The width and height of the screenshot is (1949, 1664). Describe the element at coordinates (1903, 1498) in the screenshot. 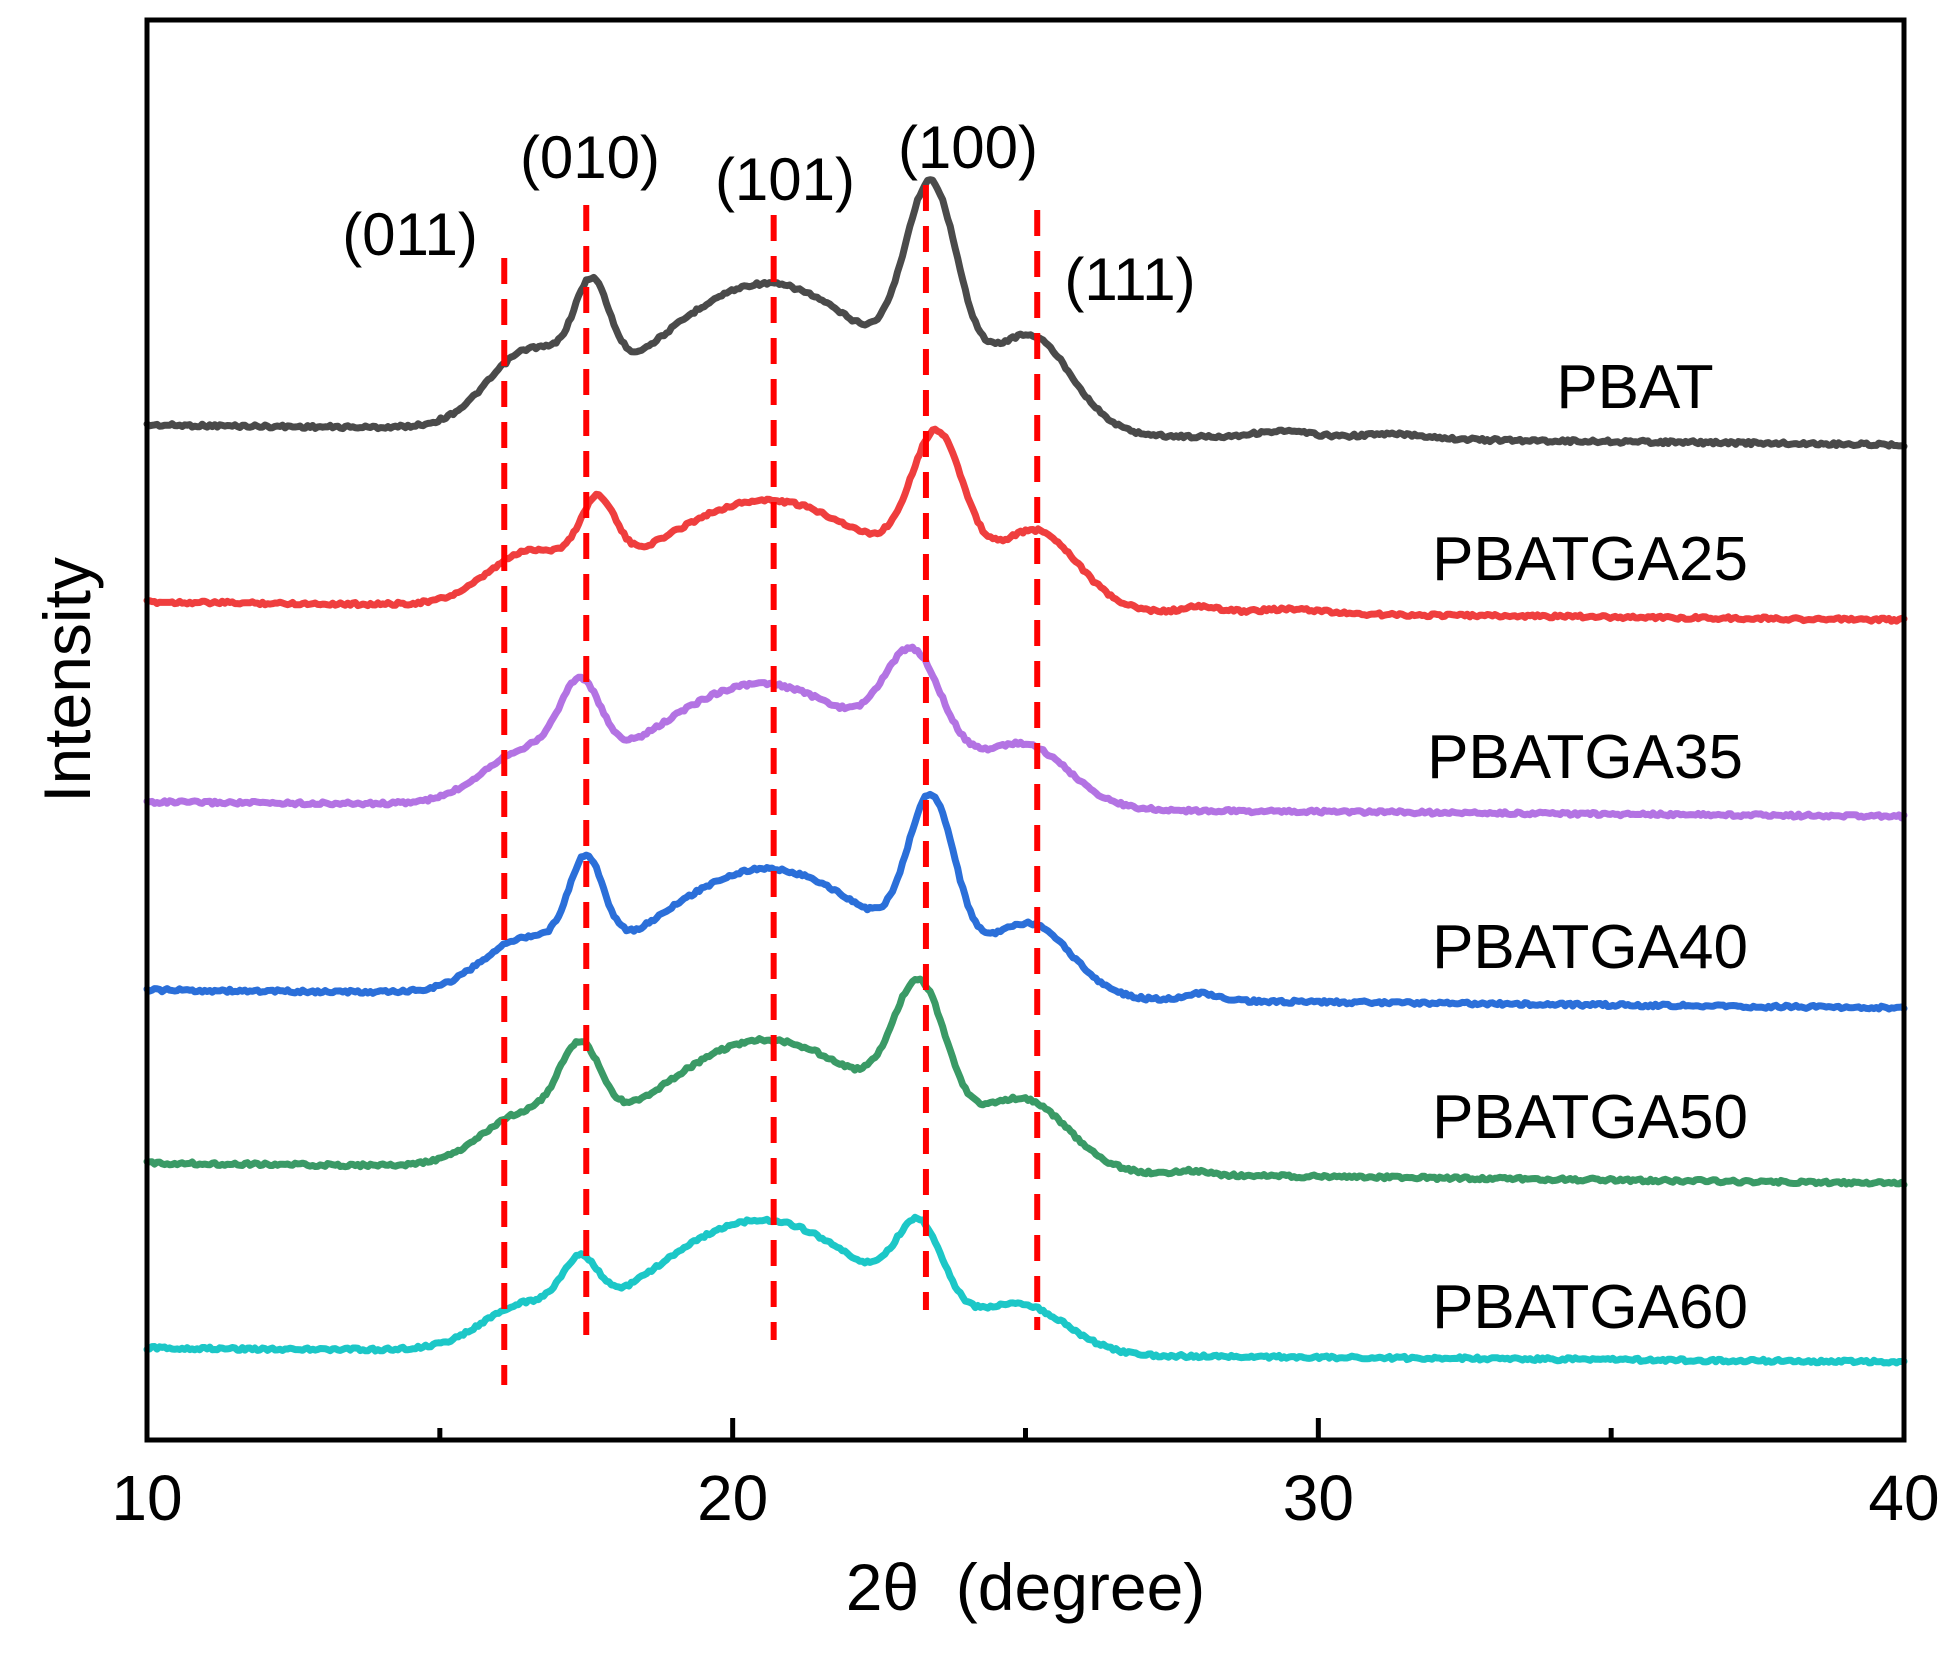

I see `x-tick-label-40: 40` at that location.